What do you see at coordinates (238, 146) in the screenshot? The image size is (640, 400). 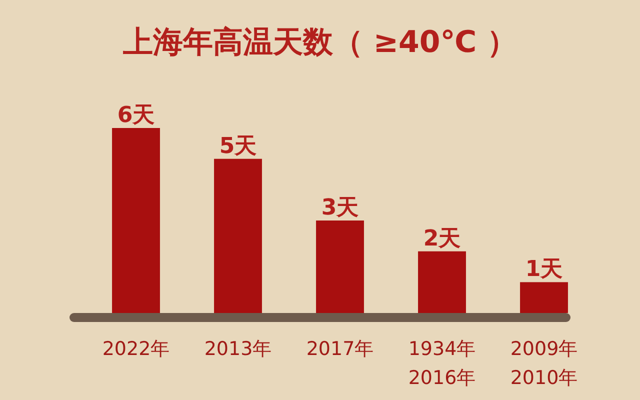 I see `data-label: 5天` at bounding box center [238, 146].